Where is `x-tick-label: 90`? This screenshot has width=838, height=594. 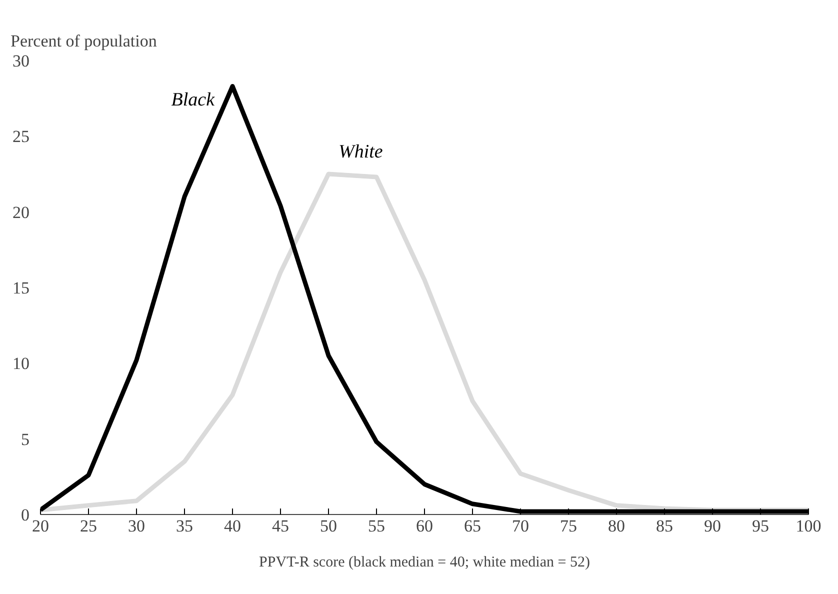
x-tick-label: 90 is located at coordinates (712, 526).